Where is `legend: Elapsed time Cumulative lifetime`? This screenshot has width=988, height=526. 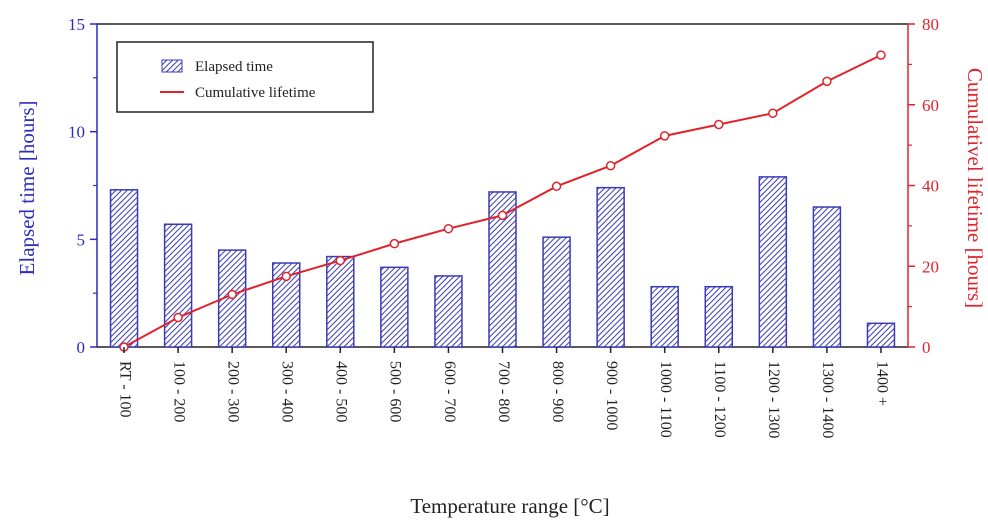 legend: Elapsed time Cumulative lifetime is located at coordinates (245, 77).